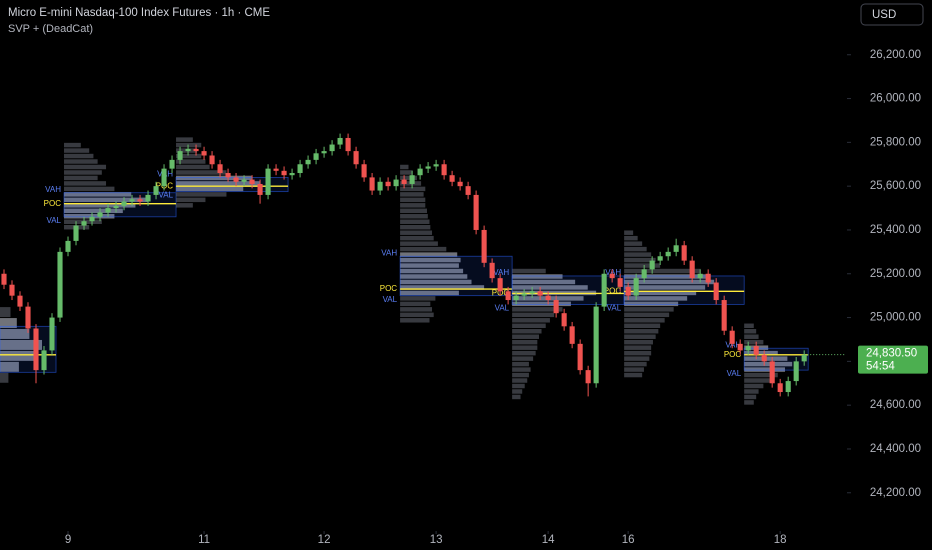 The height and width of the screenshot is (550, 932). What do you see at coordinates (895, 230) in the screenshot?
I see `y-tick-label: 25,400.00` at bounding box center [895, 230].